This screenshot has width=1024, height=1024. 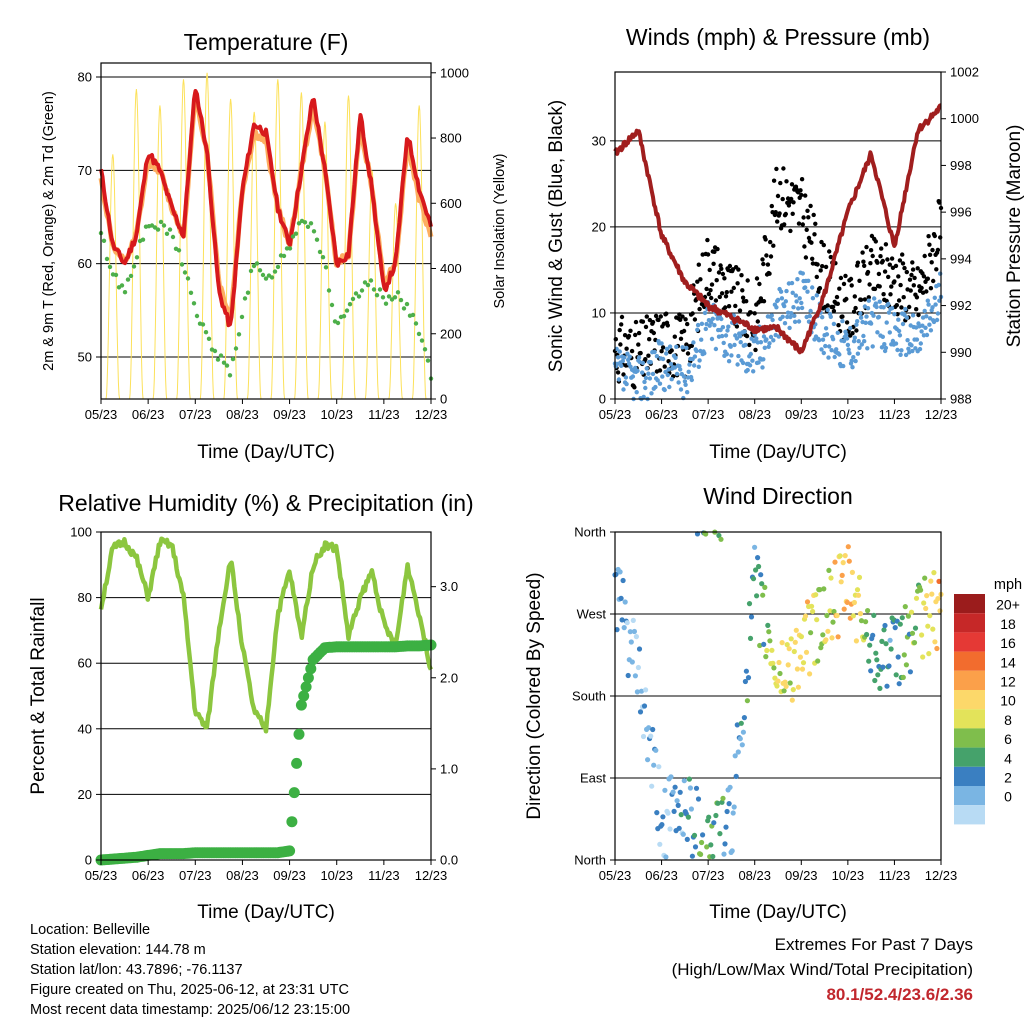 I want to click on y-tick-label: North, so click(x=590, y=860).